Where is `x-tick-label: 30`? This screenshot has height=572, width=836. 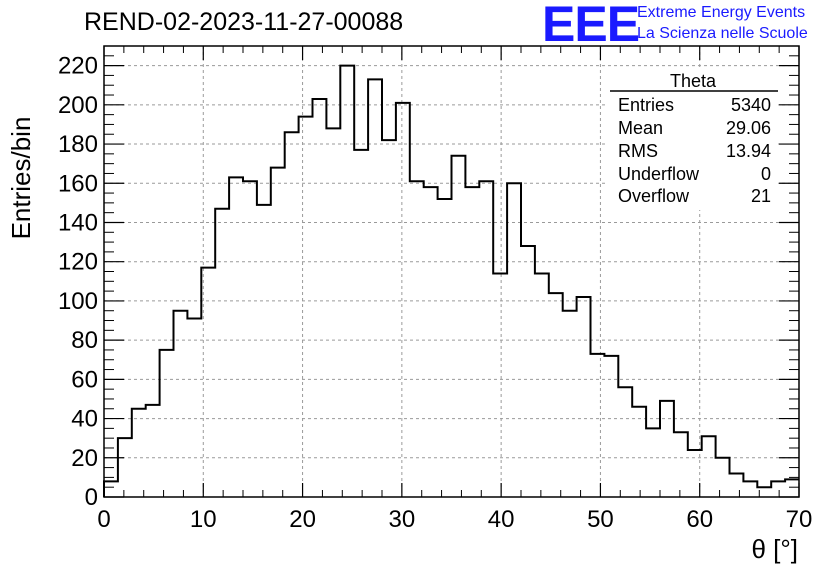 x-tick-label: 30 is located at coordinates (402, 519).